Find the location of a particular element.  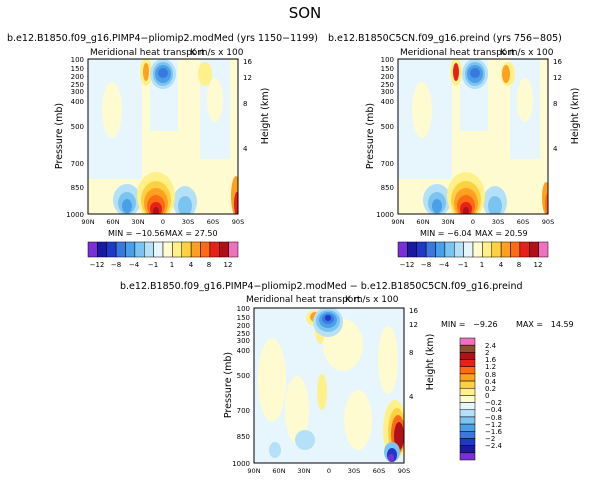

colorbar-label: −8 is located at coordinates (426, 265).